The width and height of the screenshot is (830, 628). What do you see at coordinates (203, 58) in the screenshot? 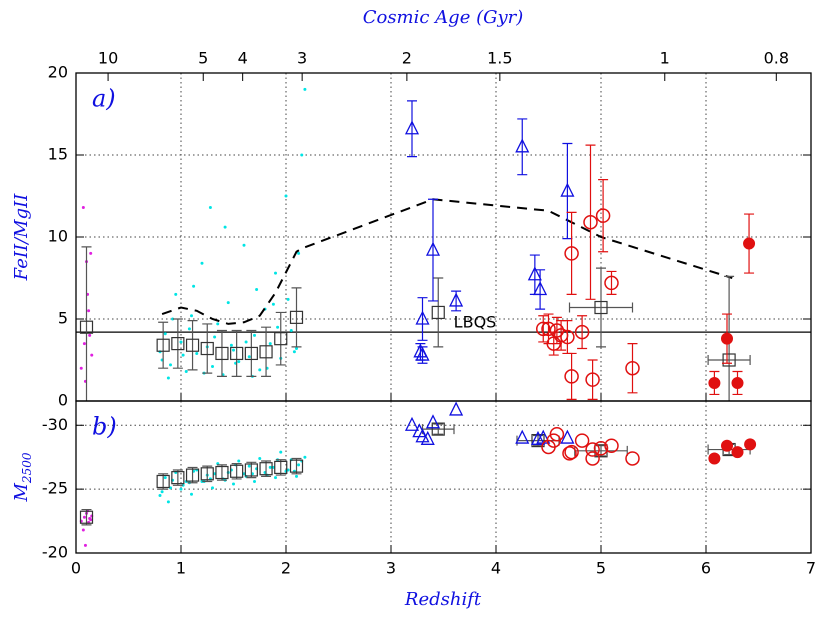
I see `top-tick-label: 5` at bounding box center [203, 58].